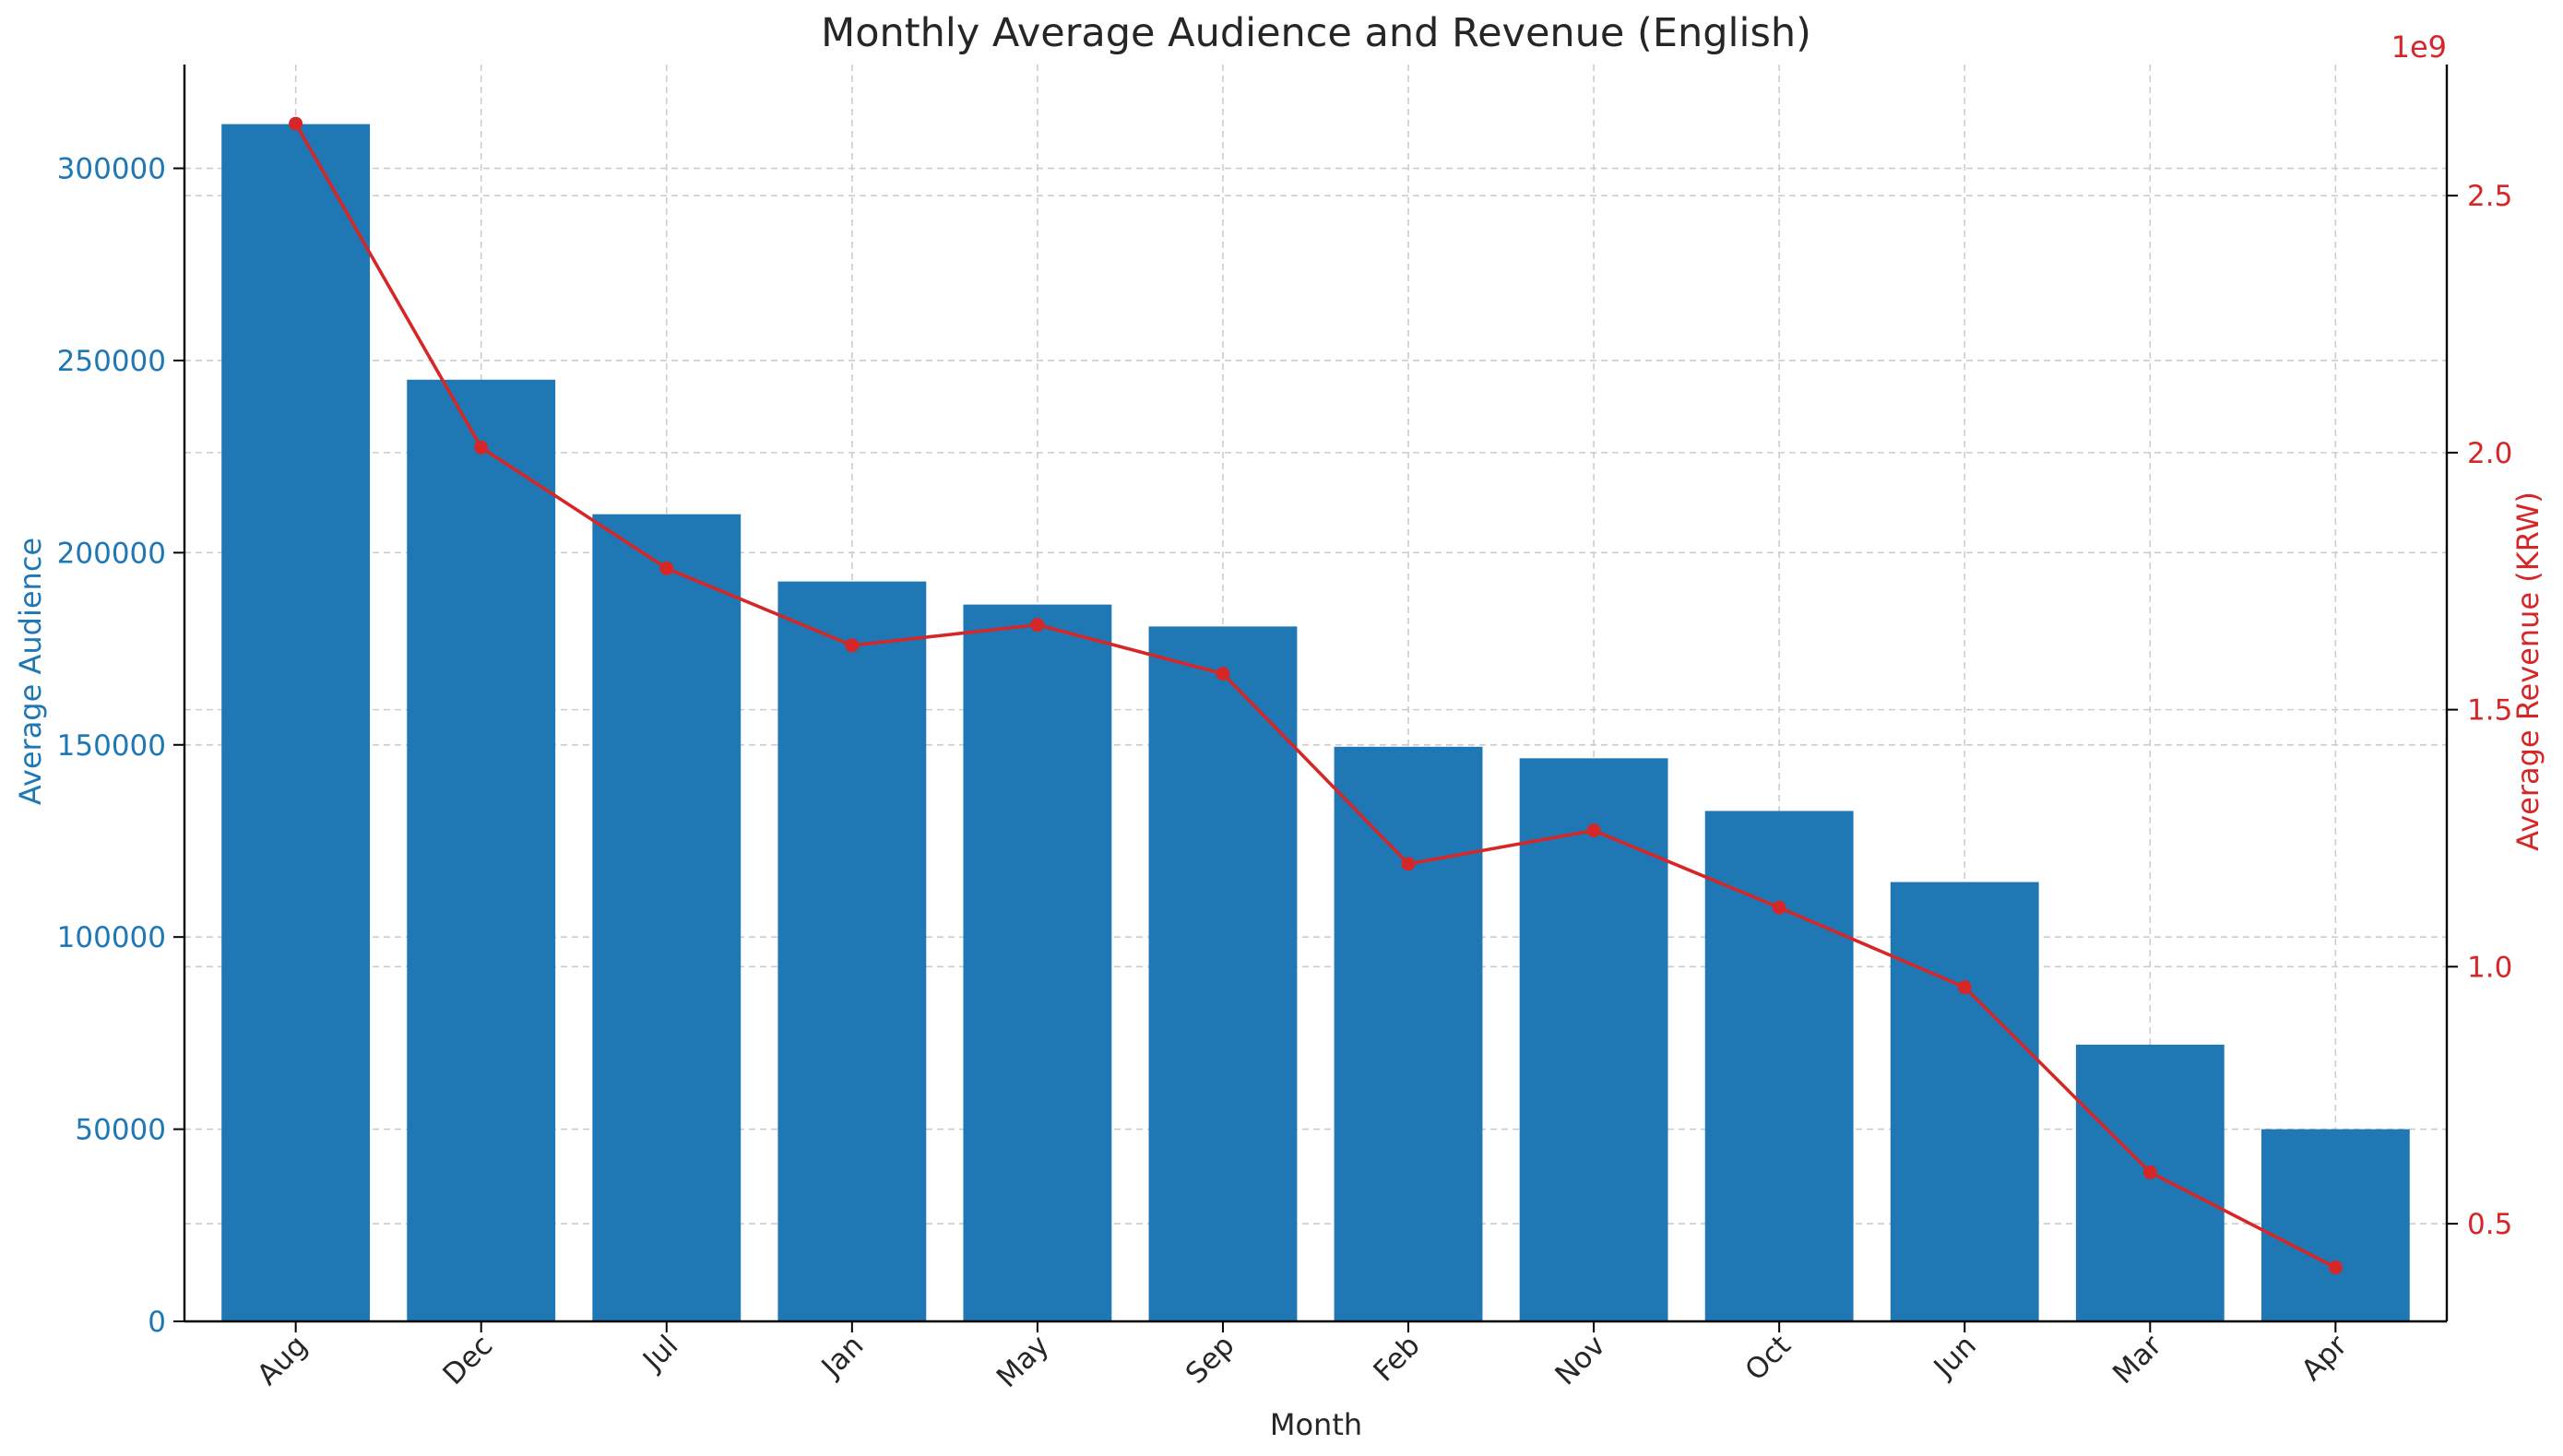 The height and width of the screenshot is (1456, 2563). Describe the element at coordinates (481, 850) in the screenshot. I see `bar-dec` at that location.